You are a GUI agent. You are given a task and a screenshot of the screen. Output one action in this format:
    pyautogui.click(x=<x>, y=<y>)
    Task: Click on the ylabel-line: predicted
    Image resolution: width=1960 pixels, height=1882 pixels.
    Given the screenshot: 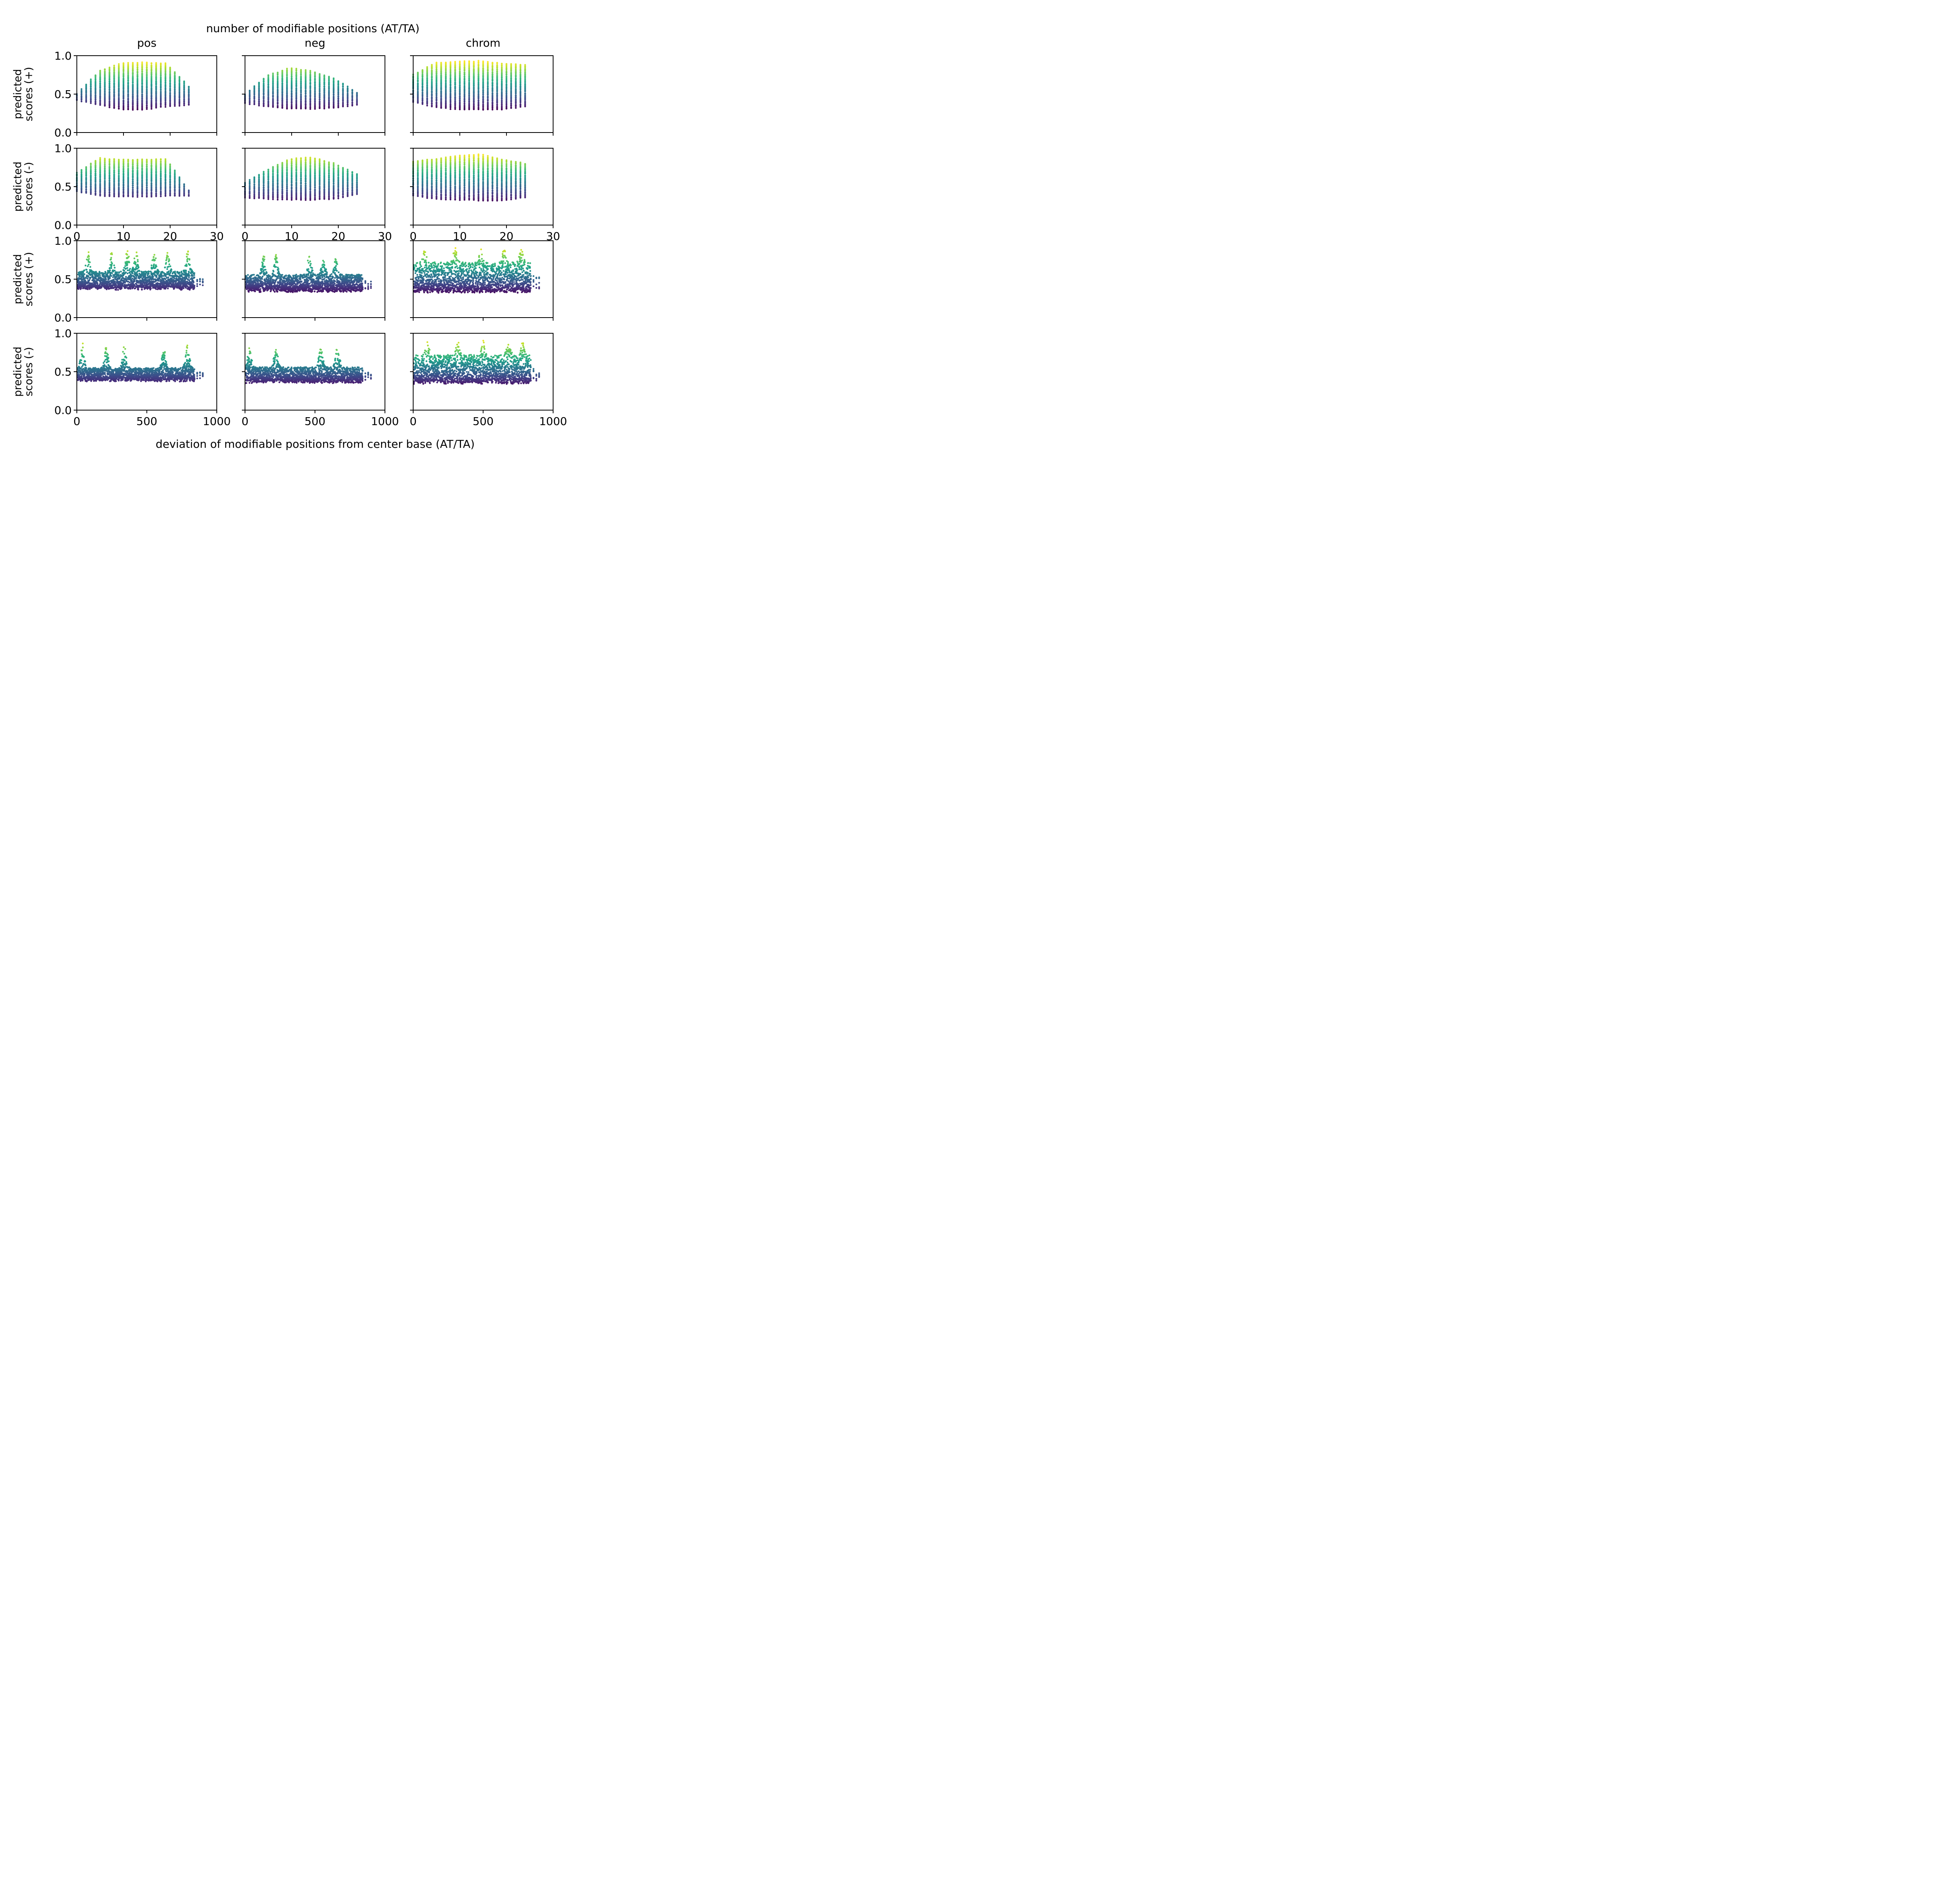 What is the action you would take?
    pyautogui.click(x=18, y=187)
    